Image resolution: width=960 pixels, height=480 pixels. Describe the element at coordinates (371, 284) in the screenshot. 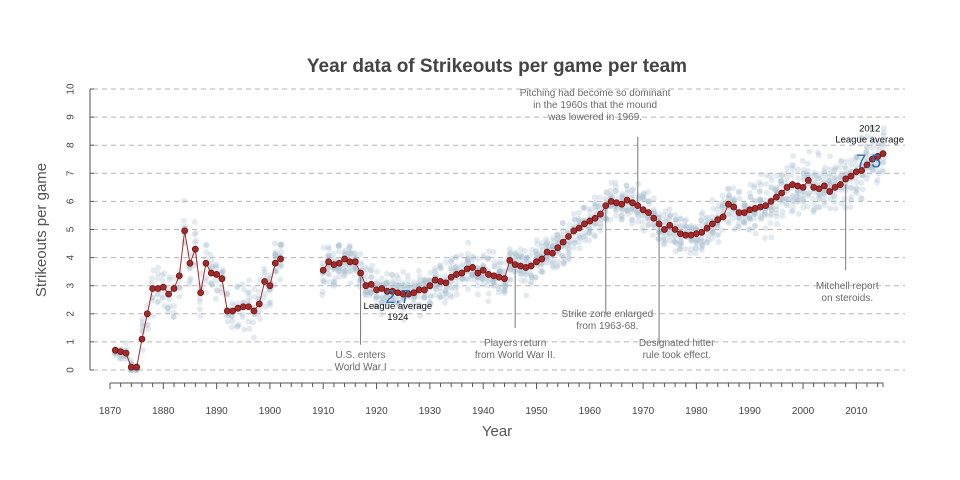

I see `league-average-point-1919` at that location.